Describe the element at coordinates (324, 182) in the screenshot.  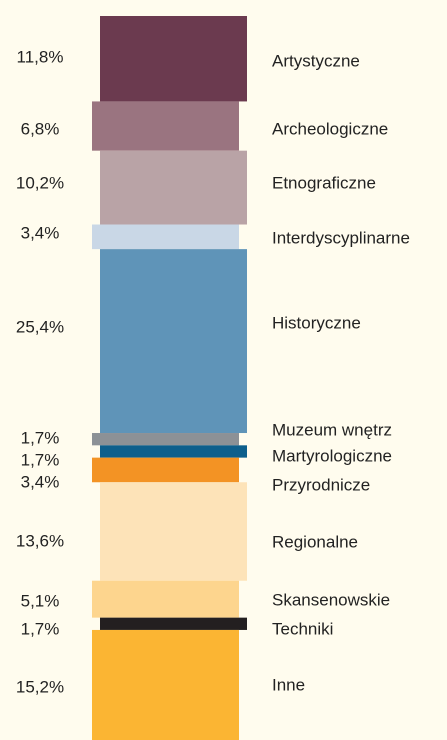
I see `category-label: Etnograficzne` at that location.